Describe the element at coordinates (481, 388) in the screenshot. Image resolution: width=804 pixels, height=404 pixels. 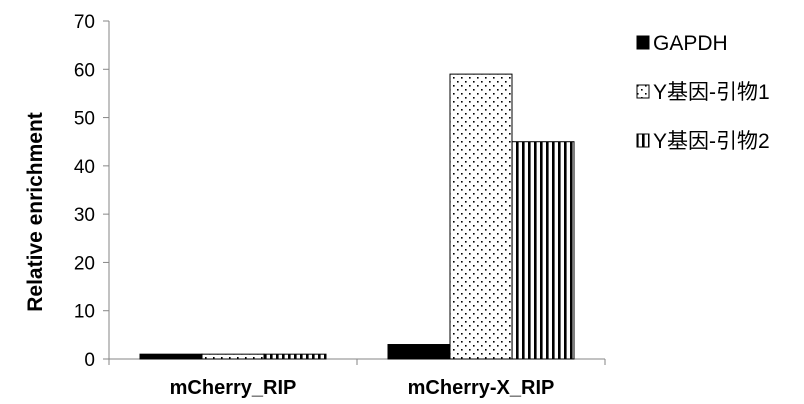
I see `category-label: mCherry-X_RIP` at that location.